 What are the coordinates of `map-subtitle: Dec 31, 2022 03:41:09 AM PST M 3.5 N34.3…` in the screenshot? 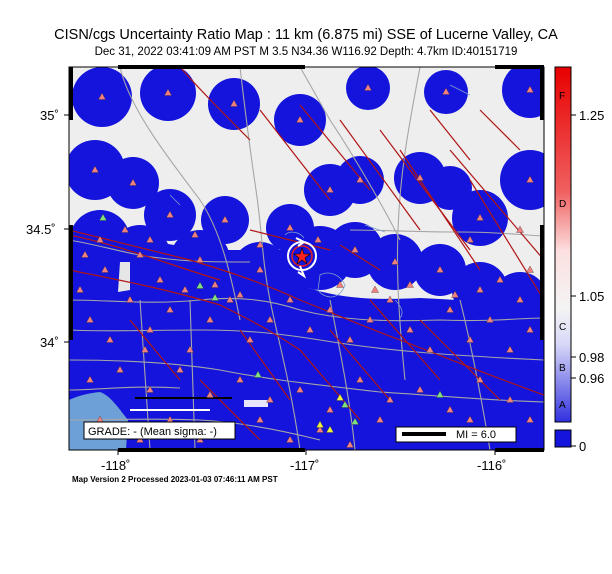 It's located at (306, 52).